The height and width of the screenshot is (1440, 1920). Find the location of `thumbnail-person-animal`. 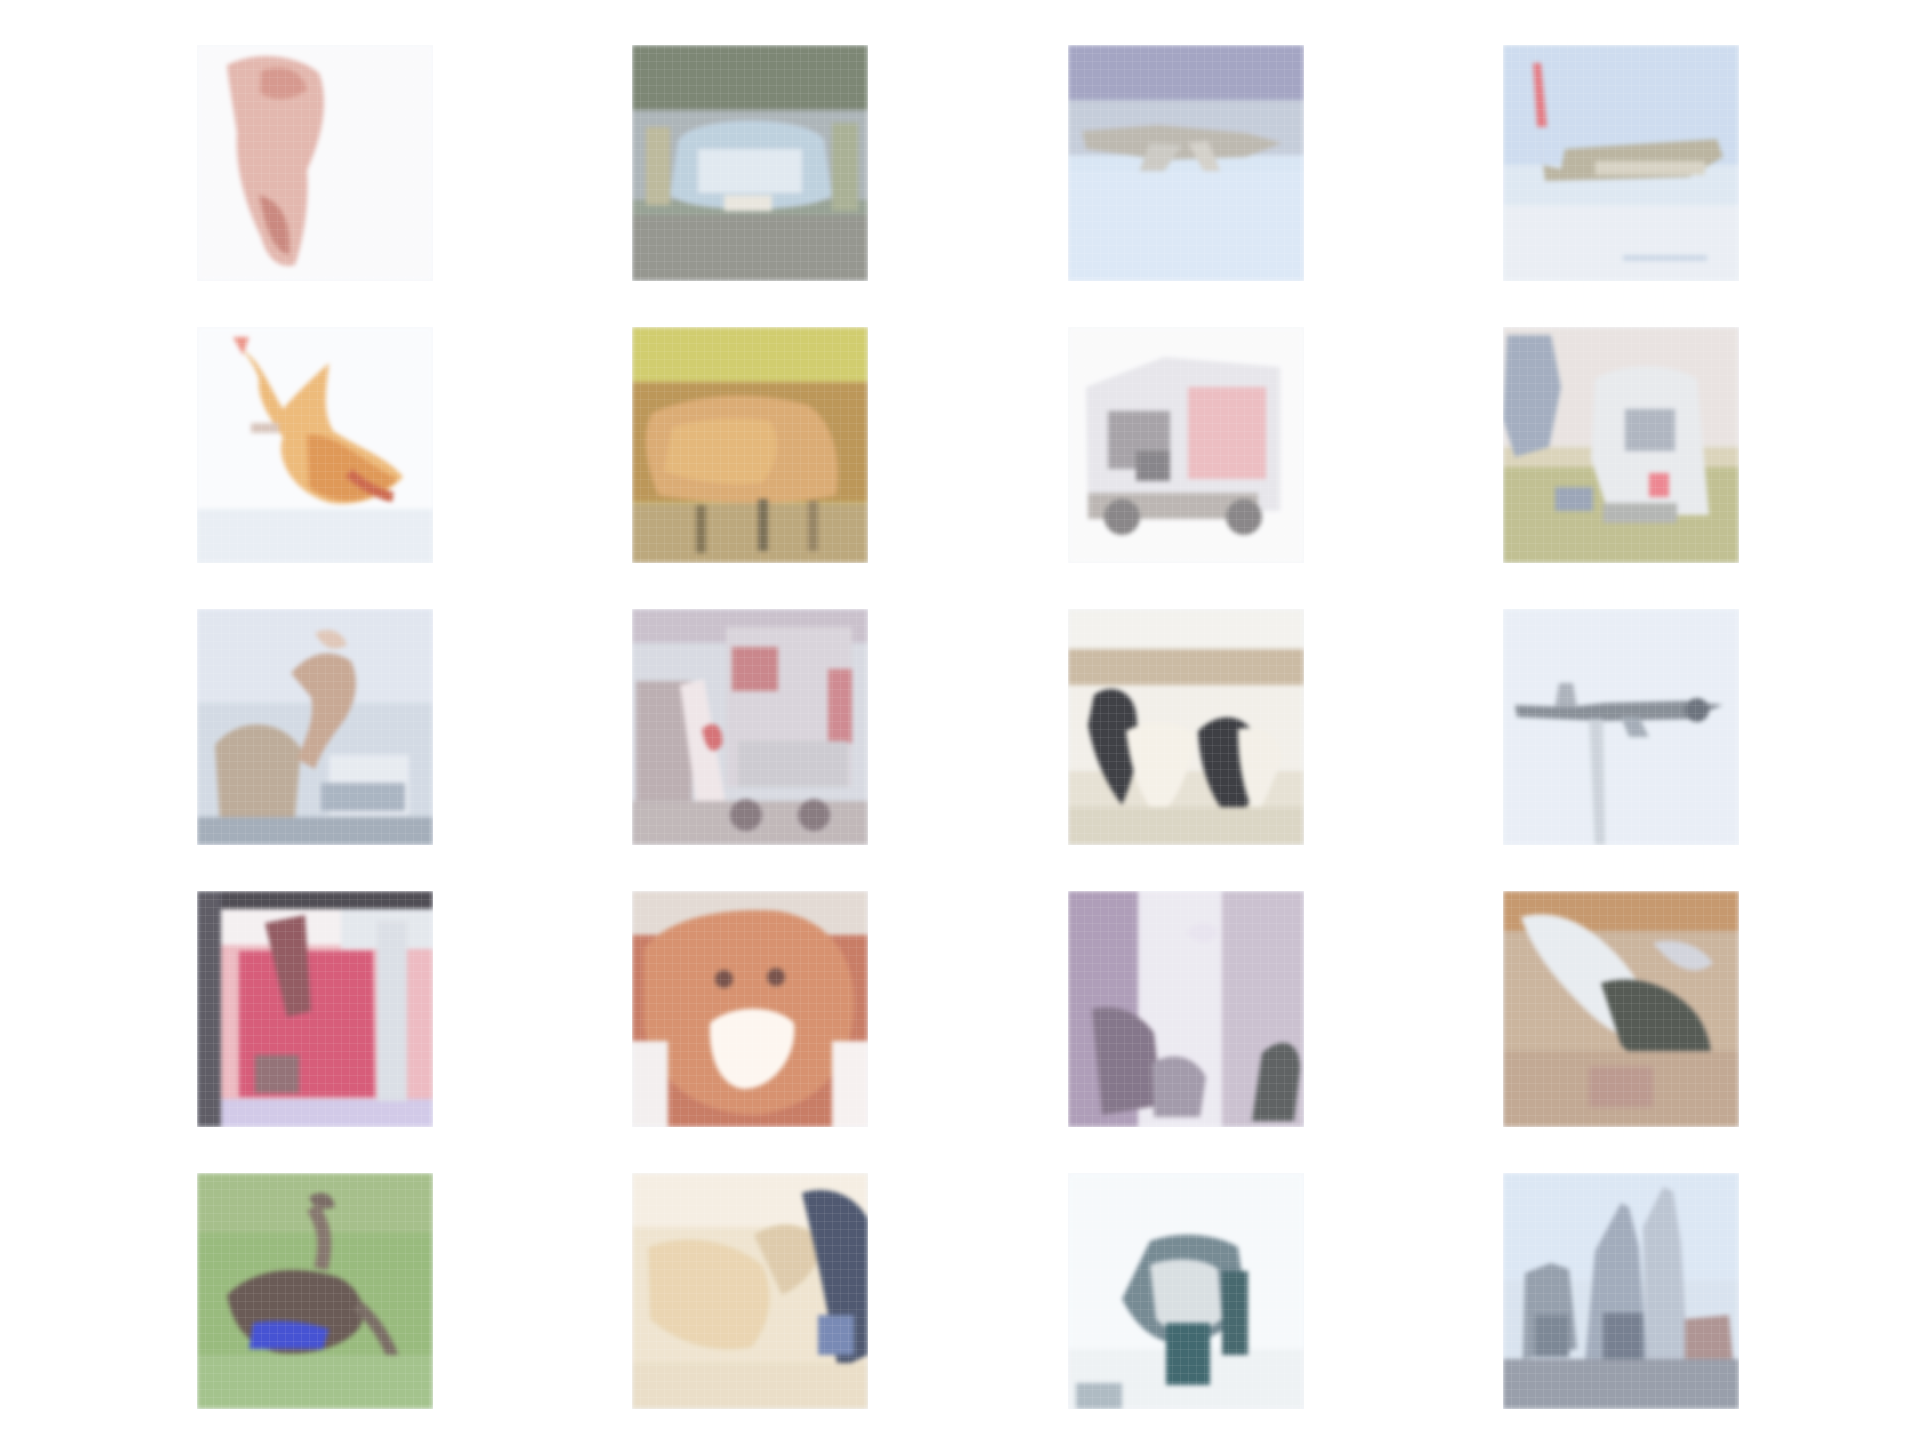

thumbnail-person-animal is located at coordinates (315, 727).